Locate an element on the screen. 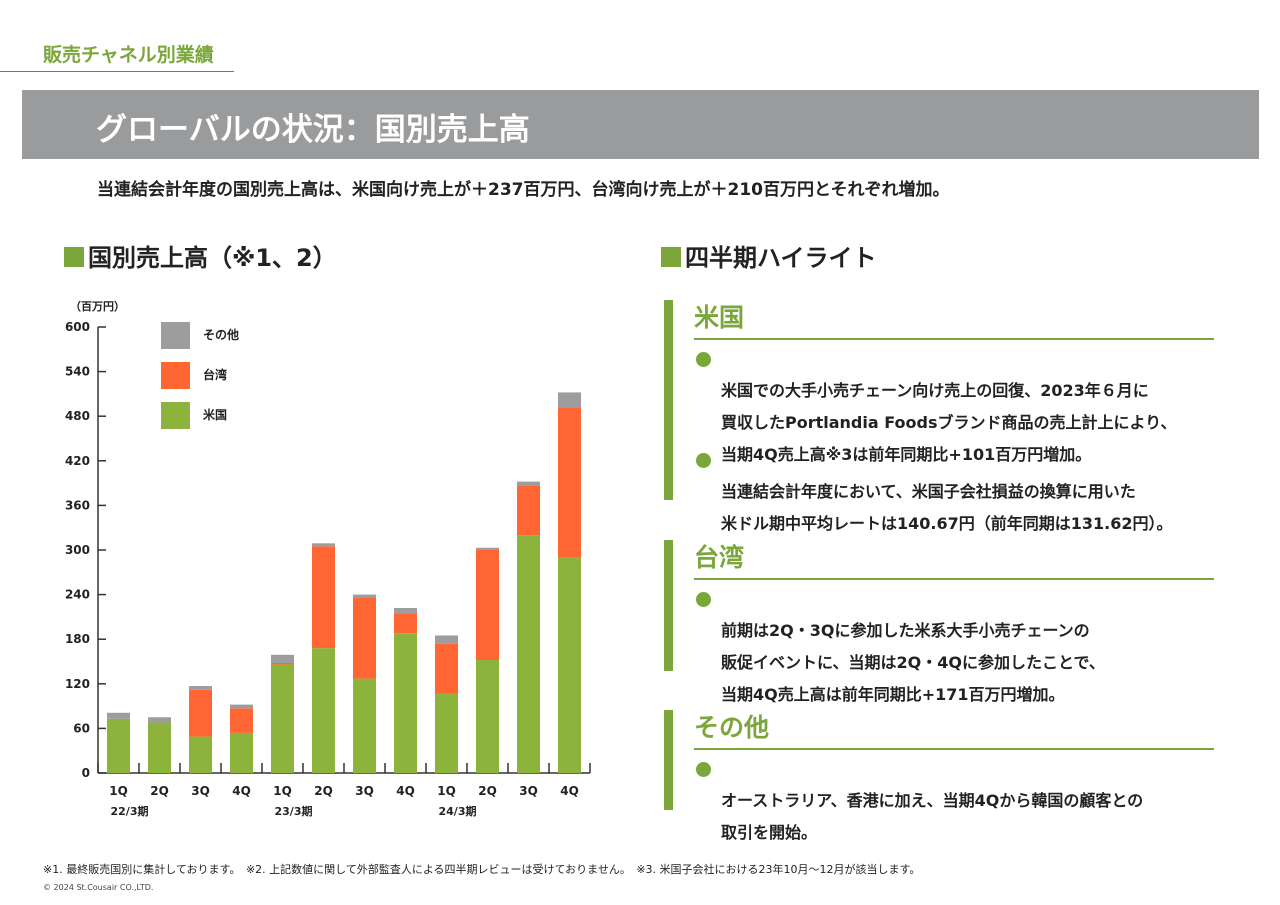 The width and height of the screenshot is (1280, 905). title-bar: グローバルの状況：国別売上高 is located at coordinates (640, 124).